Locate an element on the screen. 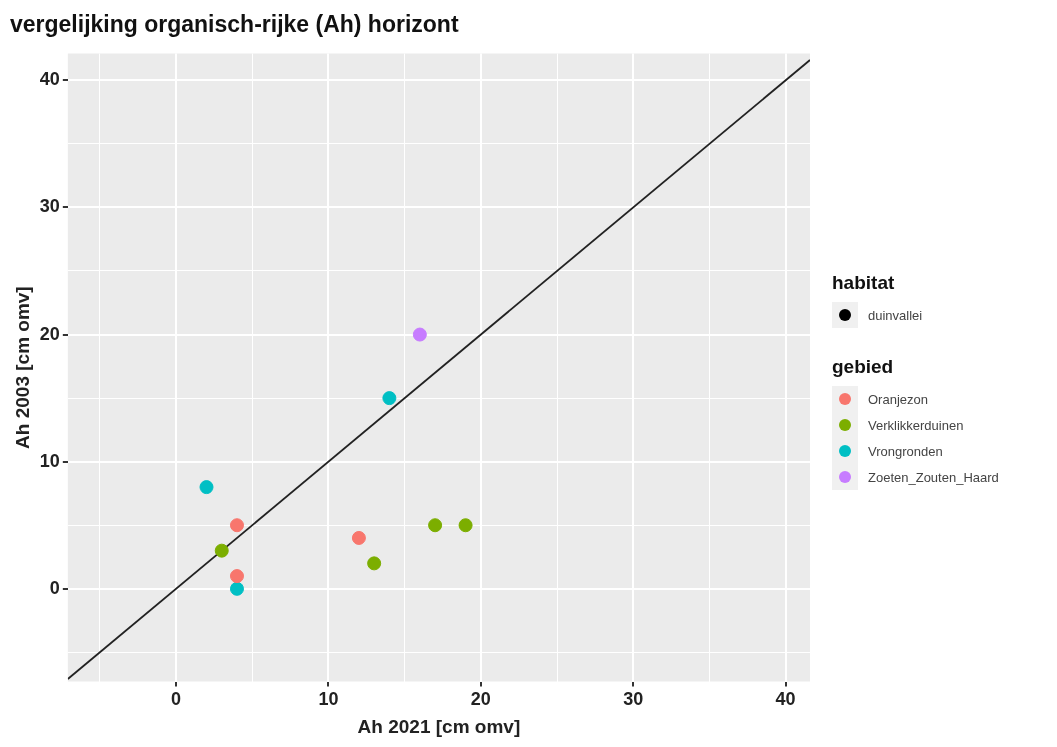  x-axis-title: Ah 2021 [cm omv] is located at coordinates (439, 726).